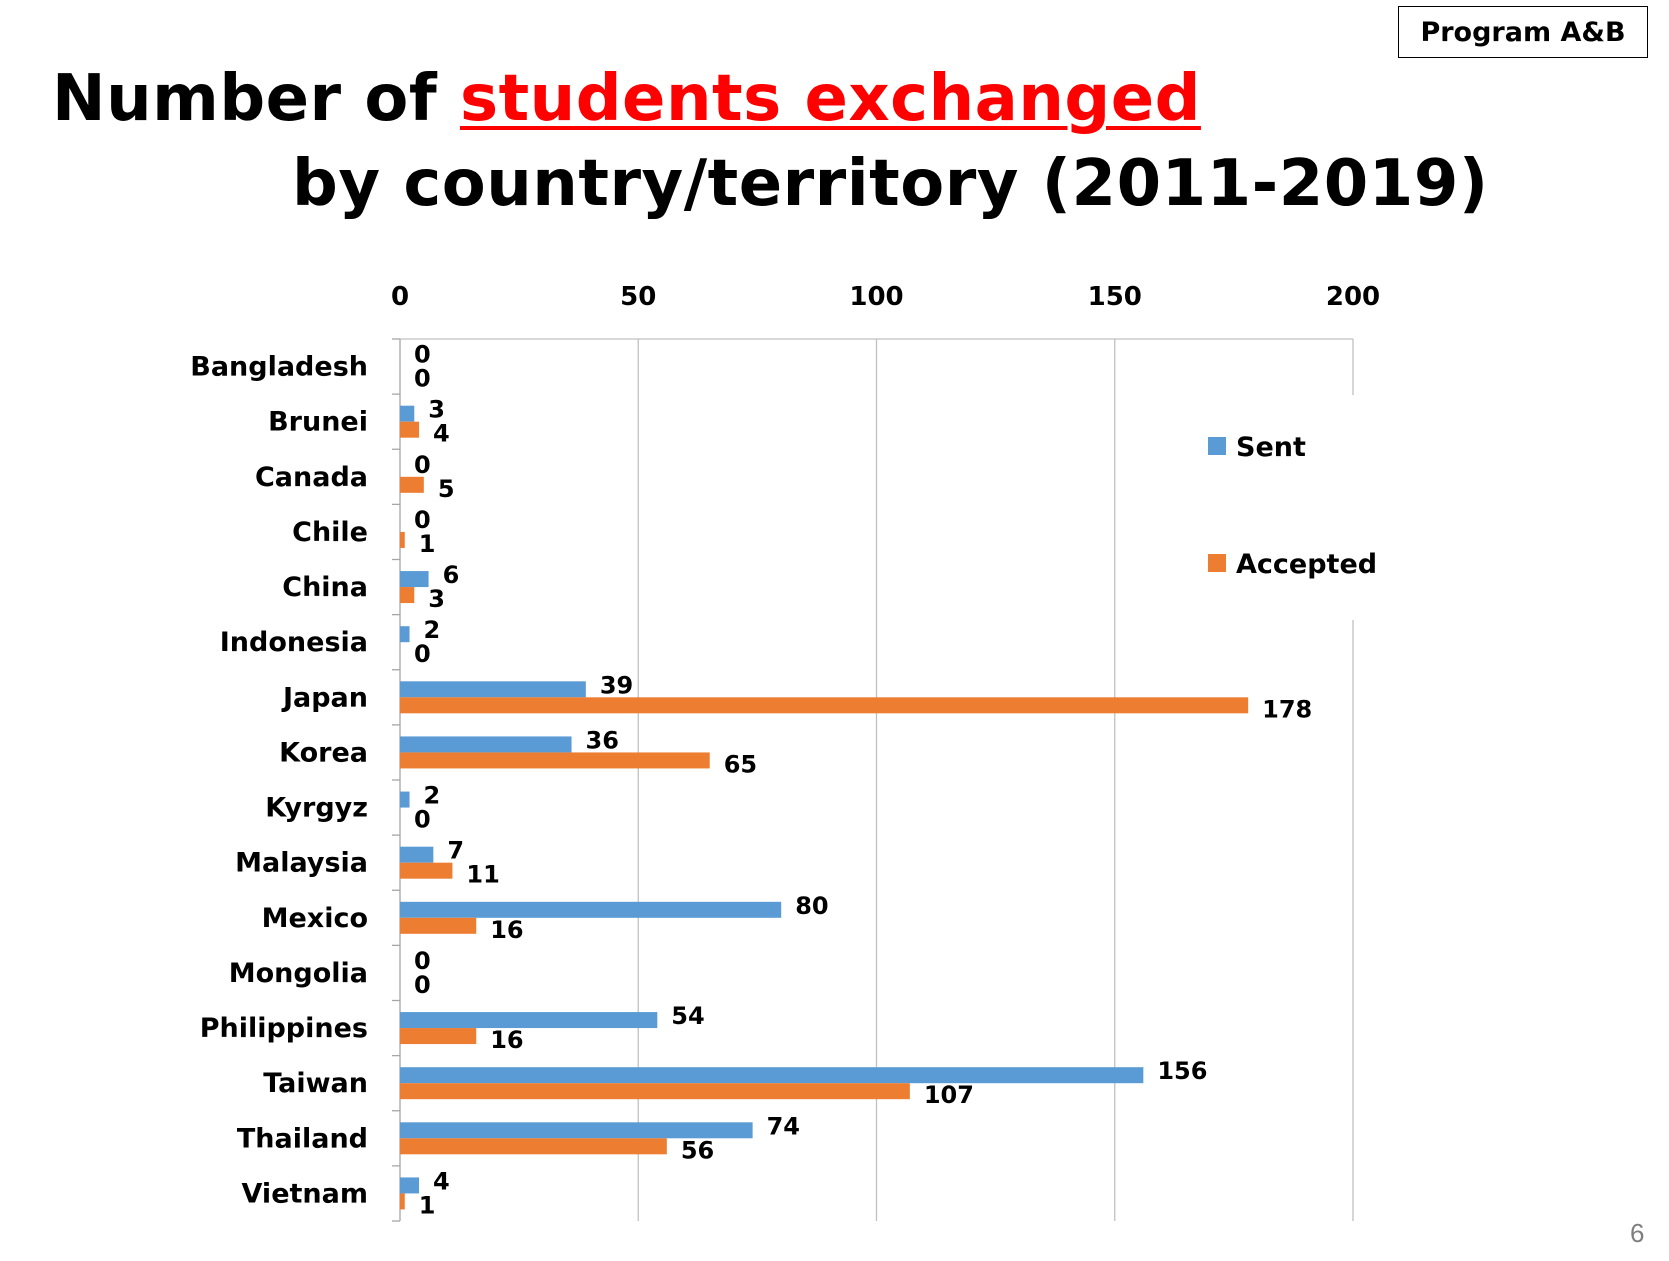 The width and height of the screenshot is (1669, 1261). What do you see at coordinates (422, 379) in the screenshot?
I see `data-label-accepted-bangladesh: 0` at bounding box center [422, 379].